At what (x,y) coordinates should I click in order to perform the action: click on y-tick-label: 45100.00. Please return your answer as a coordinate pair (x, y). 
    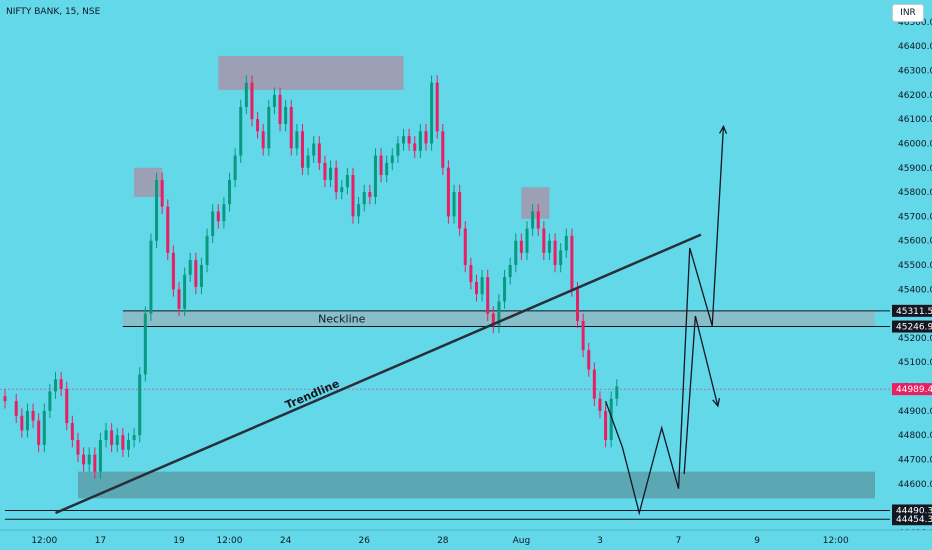
    Looking at the image, I should click on (915, 363).